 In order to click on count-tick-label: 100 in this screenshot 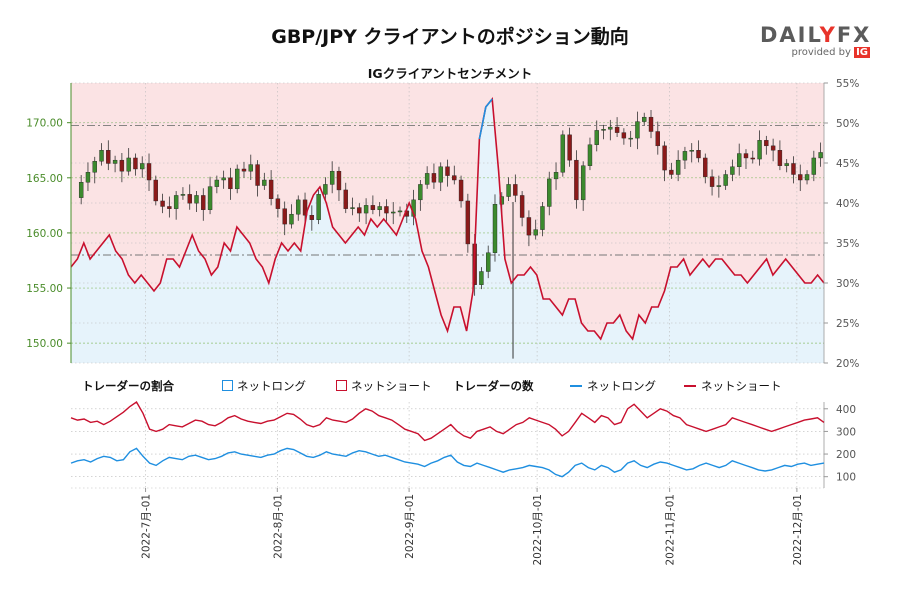, I will do `click(846, 478)`.